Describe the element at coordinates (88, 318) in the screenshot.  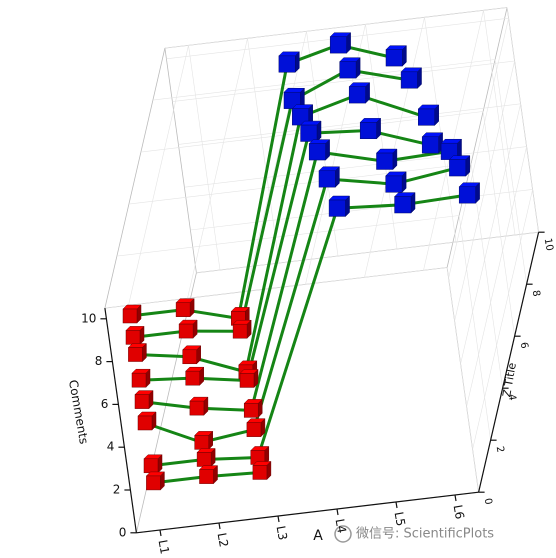
I see `y-tick-label: 10` at that location.